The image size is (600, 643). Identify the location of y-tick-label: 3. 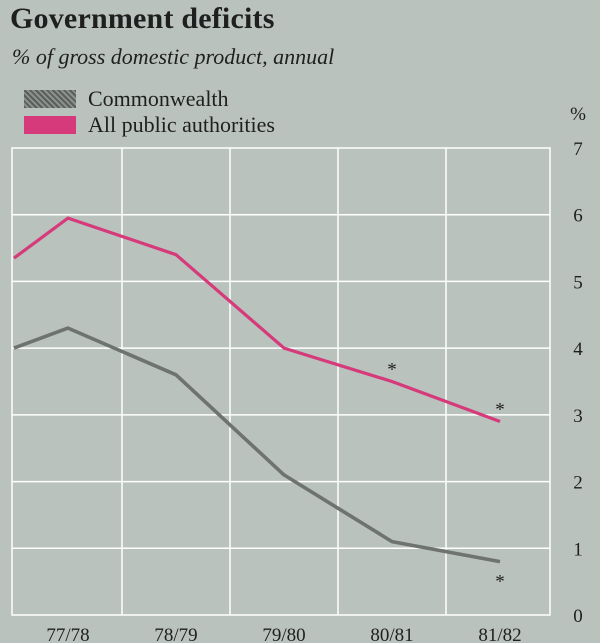
(578, 416).